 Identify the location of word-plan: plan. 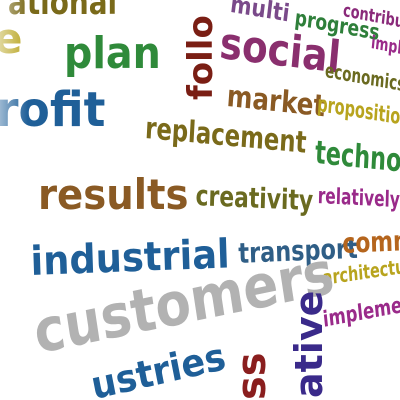
(112, 53).